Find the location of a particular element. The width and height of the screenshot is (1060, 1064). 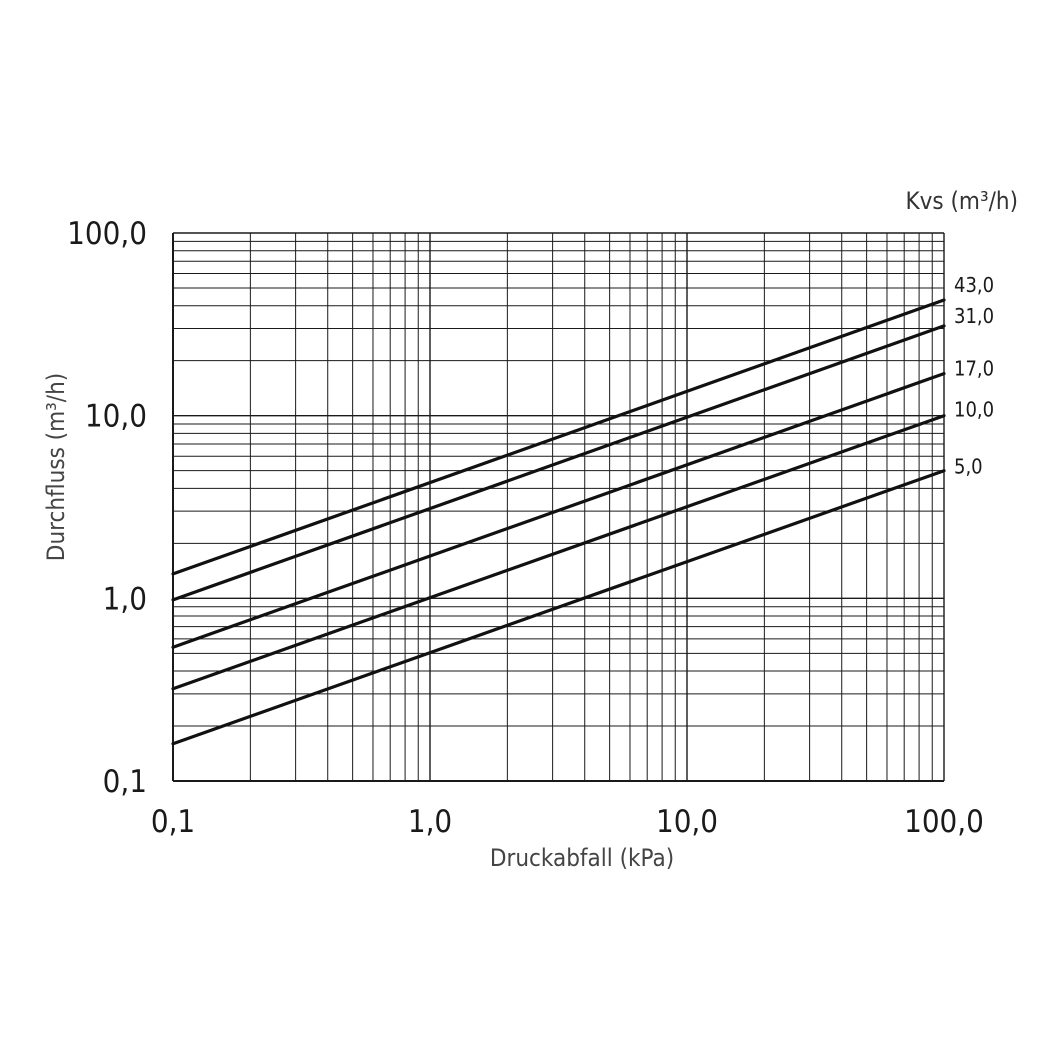

series-label: 31,0 is located at coordinates (974, 316).